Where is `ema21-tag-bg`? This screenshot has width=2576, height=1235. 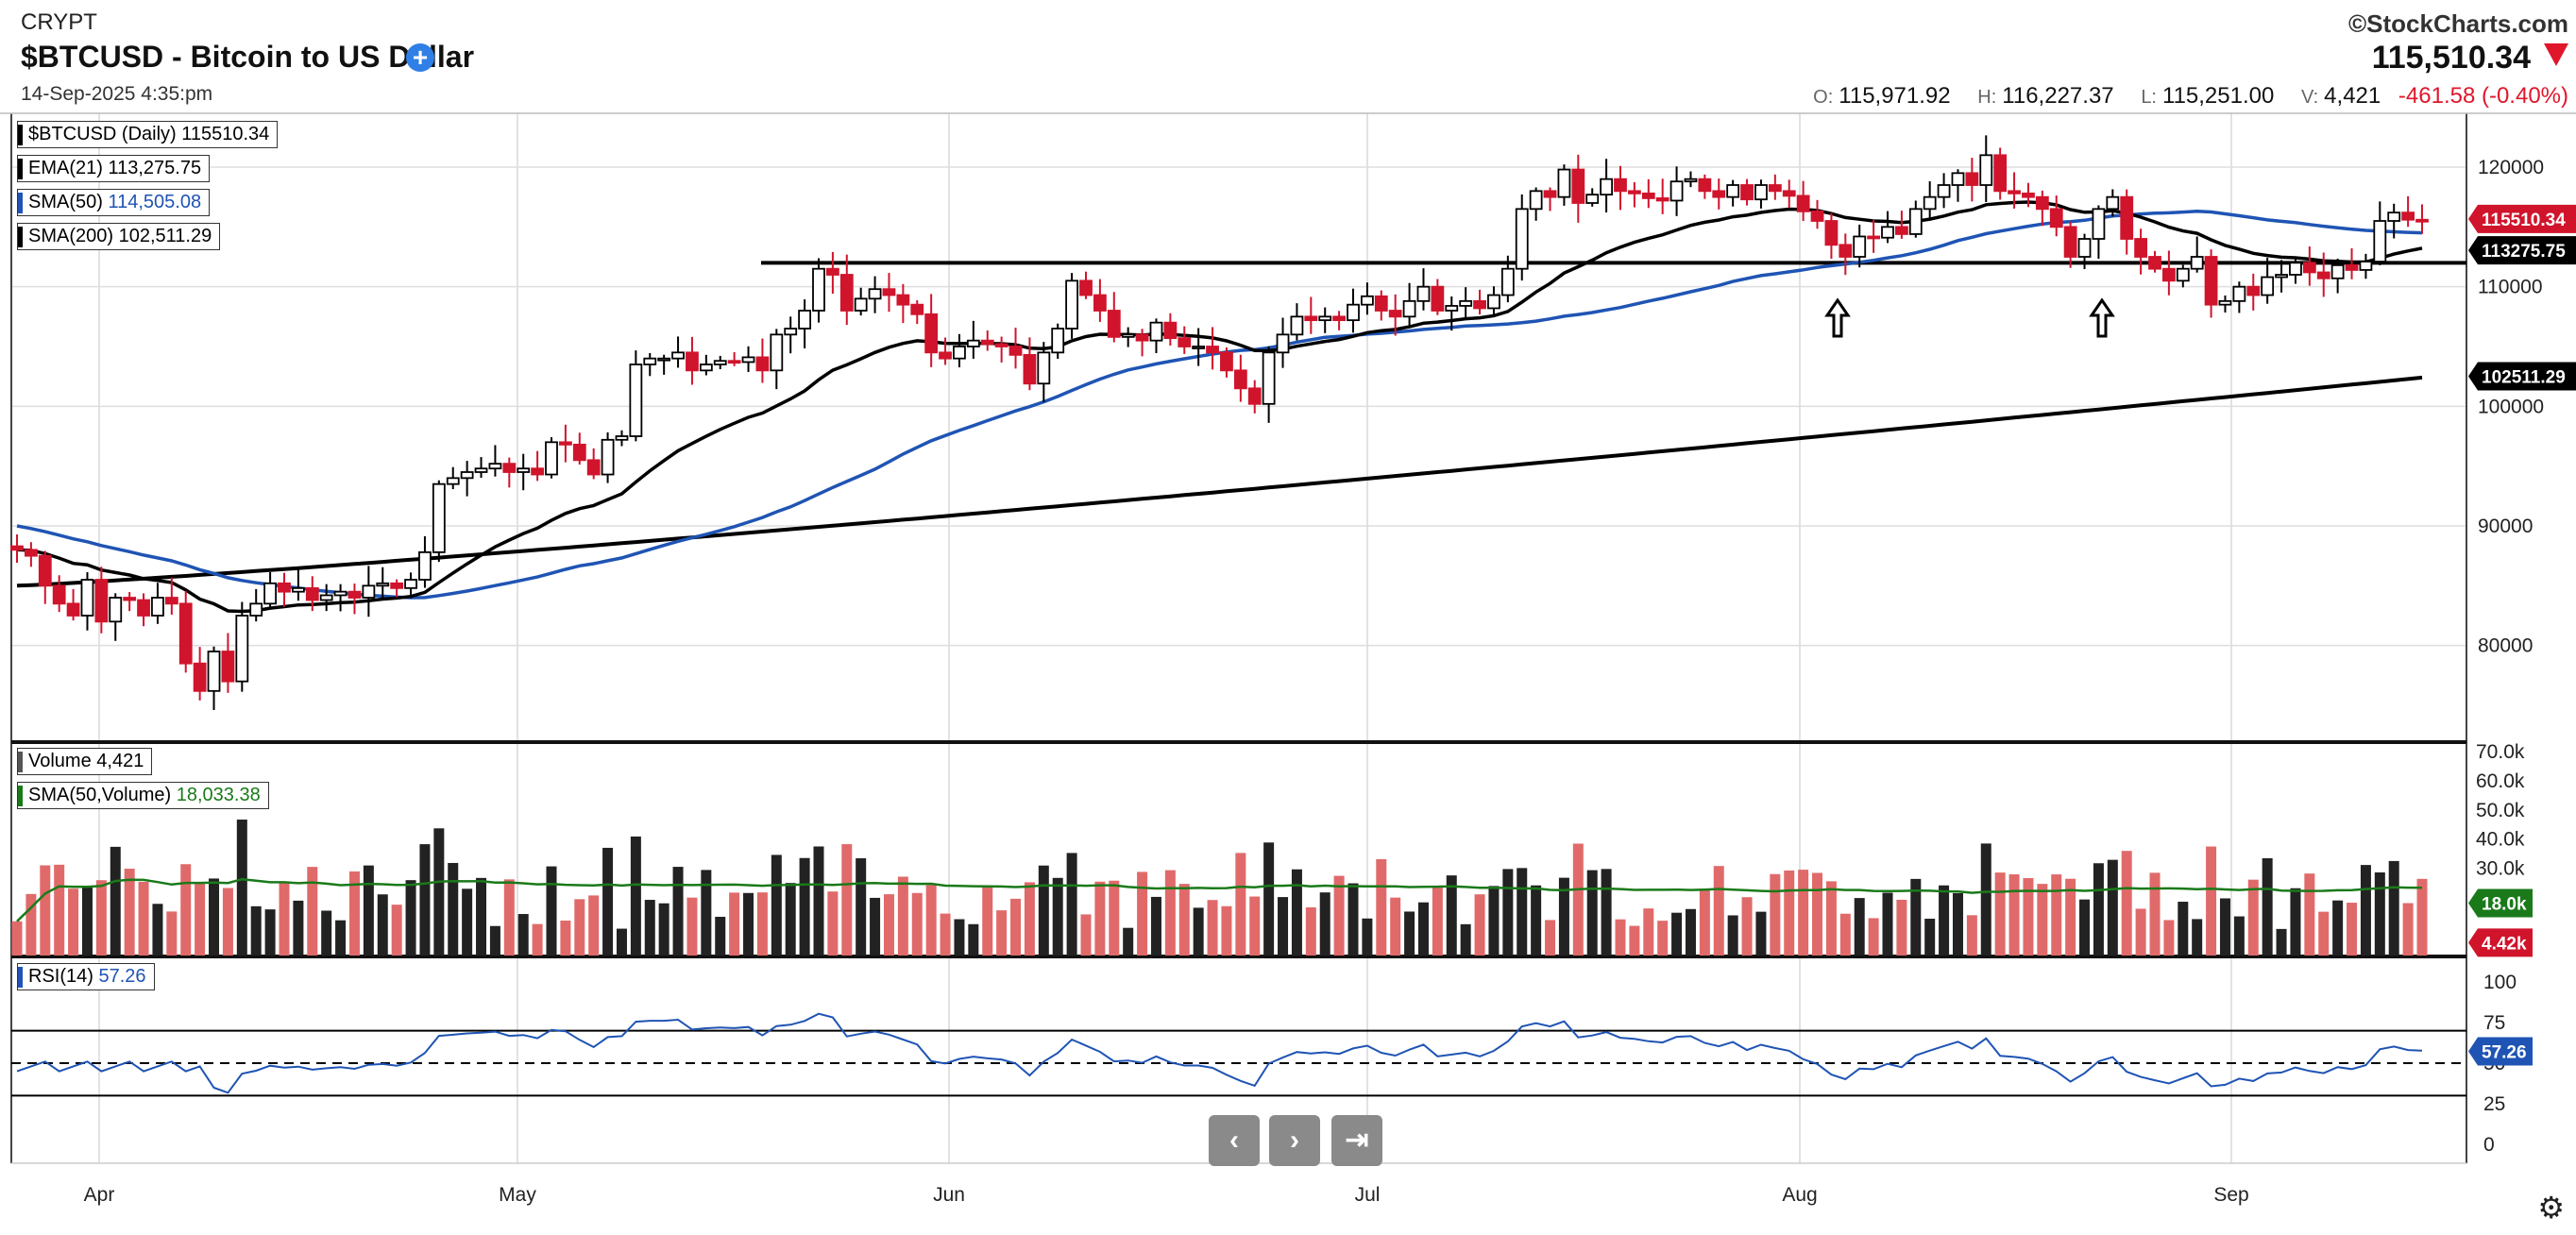 ema21-tag-bg is located at coordinates (2522, 251).